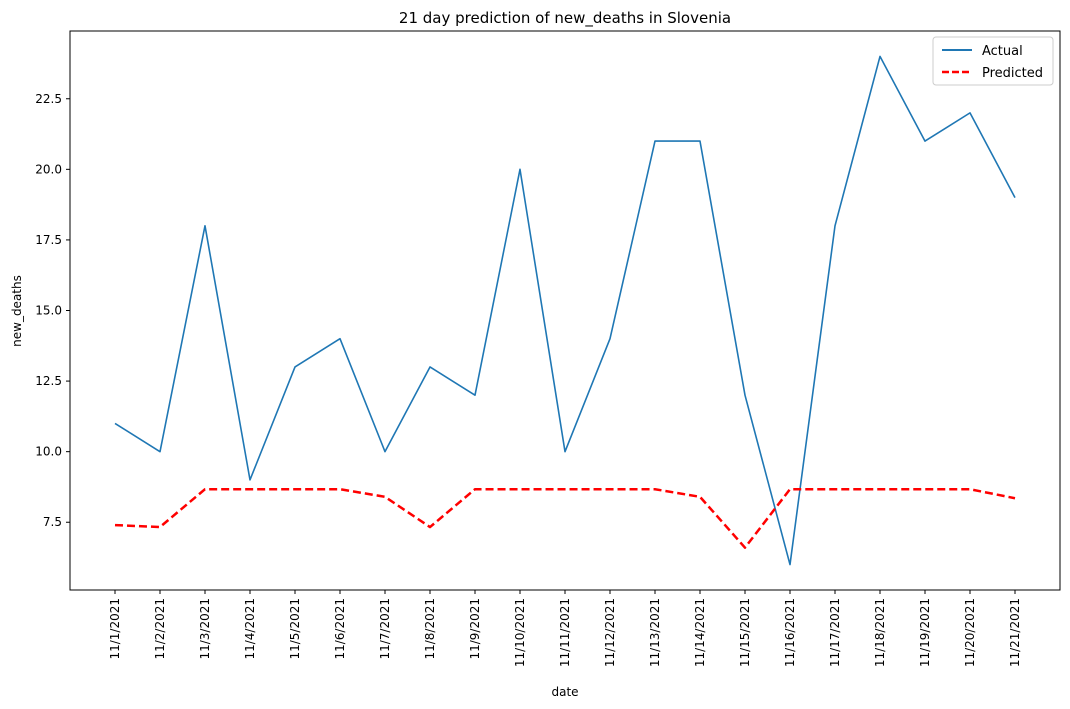 This screenshot has width=1070, height=709. I want to click on legend-label-predicted: Predicted, so click(1012, 73).